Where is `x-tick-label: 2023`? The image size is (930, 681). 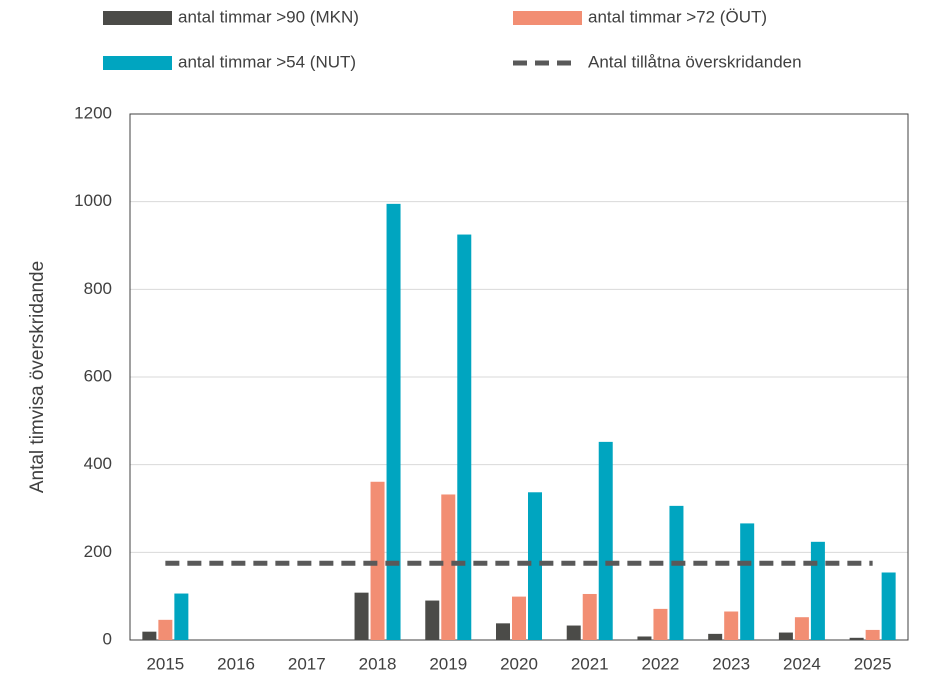 x-tick-label: 2023 is located at coordinates (731, 663).